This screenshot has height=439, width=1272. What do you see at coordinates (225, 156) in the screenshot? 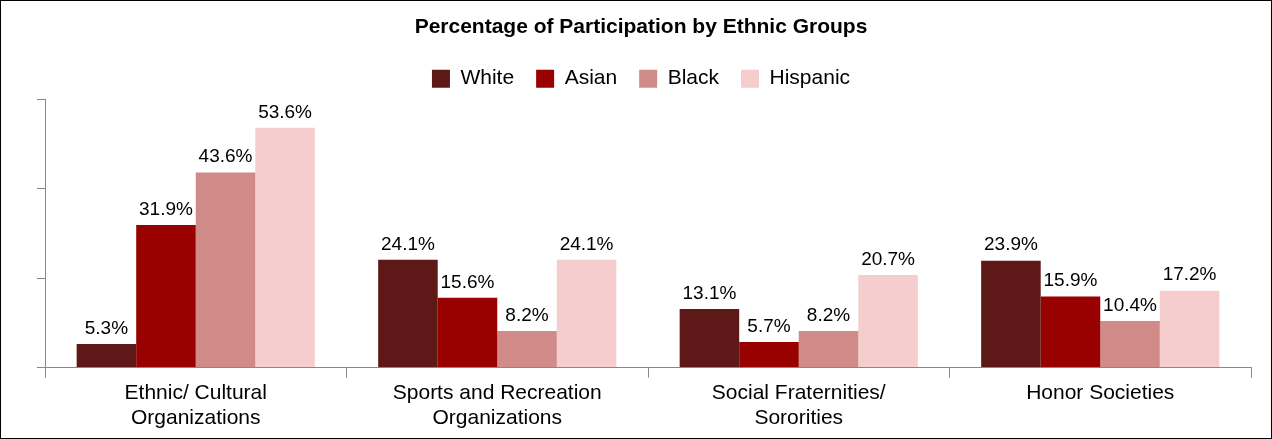
I see `data-label: 43.6%` at bounding box center [225, 156].